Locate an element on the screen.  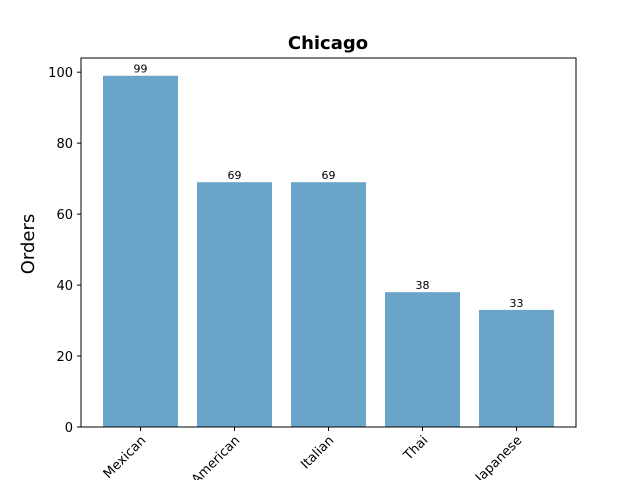
x-tick-label: Japanese is located at coordinates (498, 456).